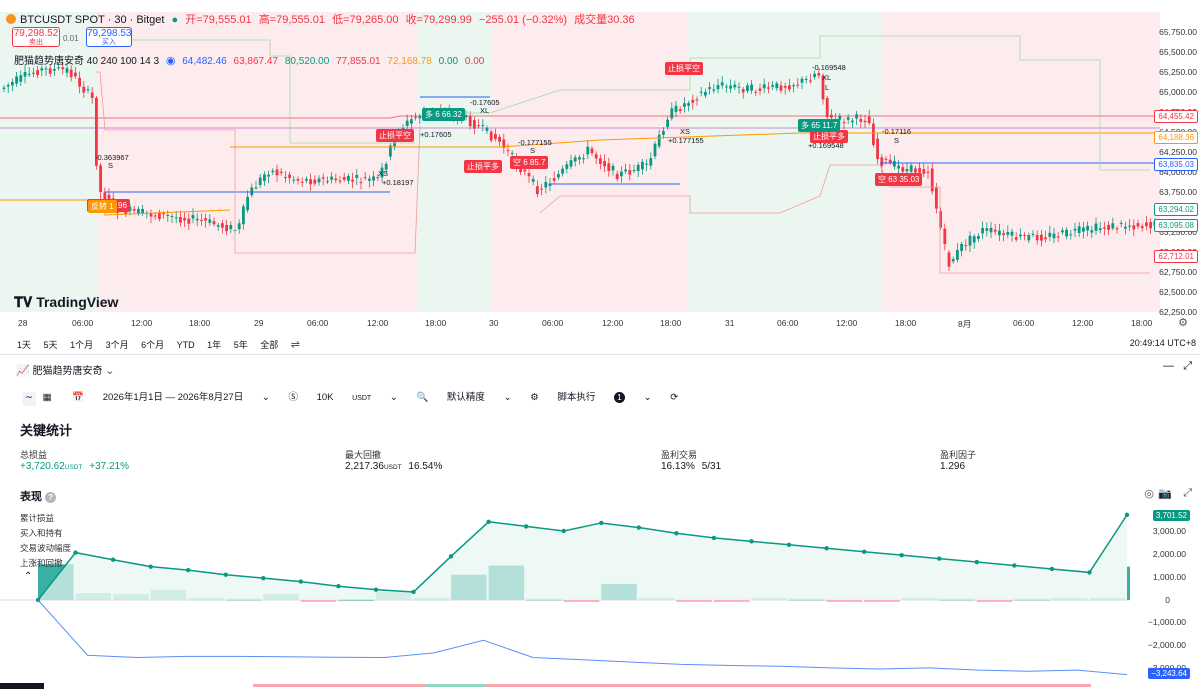  I want to click on maximize-icon: ⤢, so click(1187, 366).